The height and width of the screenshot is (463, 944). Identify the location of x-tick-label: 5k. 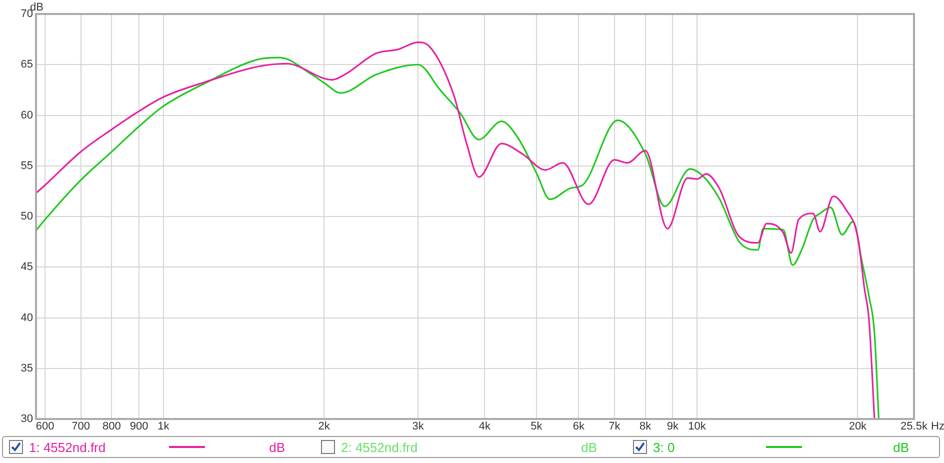
(536, 426).